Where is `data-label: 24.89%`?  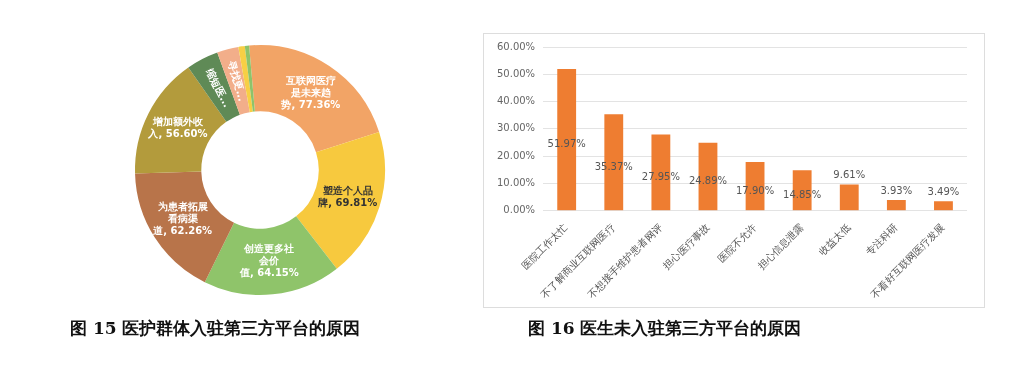 data-label: 24.89% is located at coordinates (708, 181).